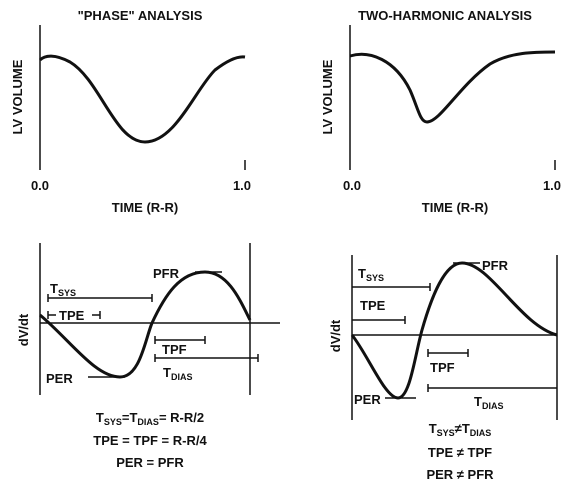 This screenshot has width=575, height=486. Describe the element at coordinates (140, 15) in the screenshot. I see `panel-title: "PHASE" ANALYSIS` at that location.